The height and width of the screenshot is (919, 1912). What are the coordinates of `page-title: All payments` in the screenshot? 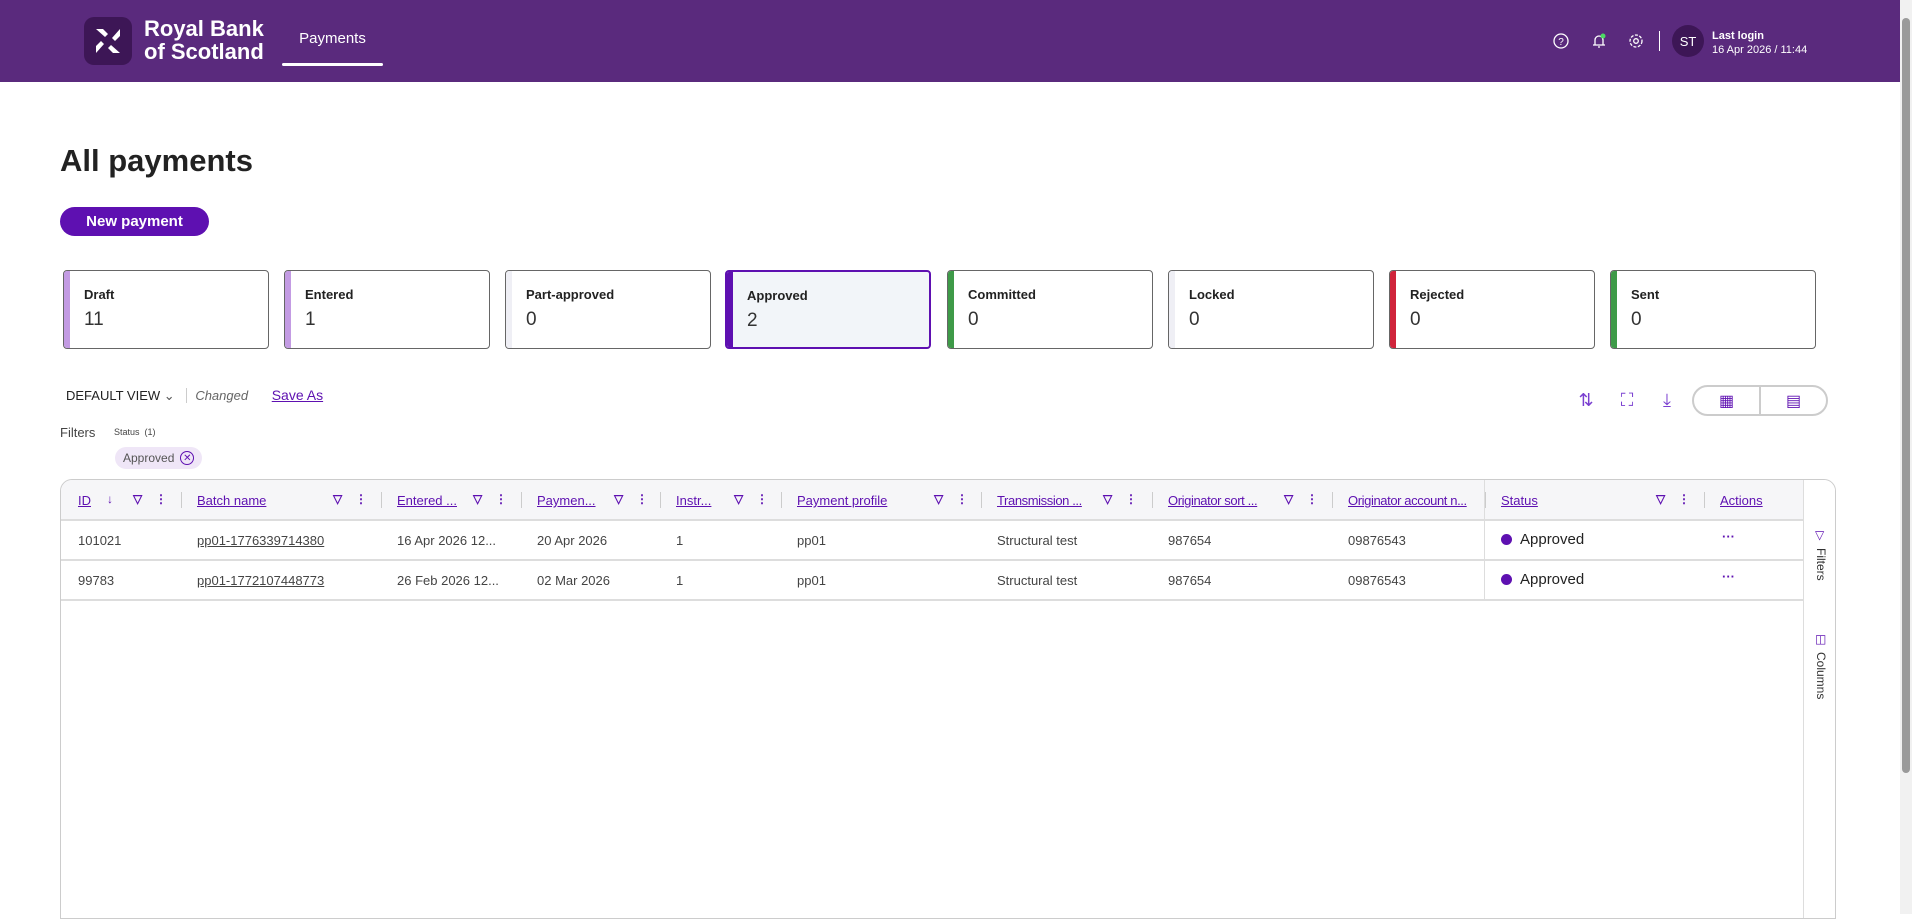 It's located at (156, 160).